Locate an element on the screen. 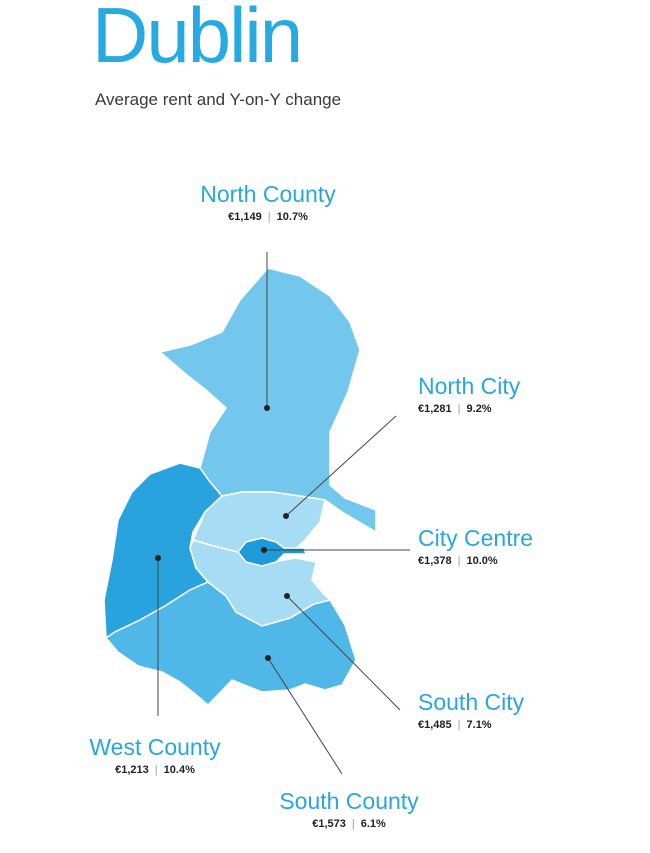 Image resolution: width=650 pixels, height=853 pixels. label-south-county: South County €1,573 | 6.1% is located at coordinates (349, 809).